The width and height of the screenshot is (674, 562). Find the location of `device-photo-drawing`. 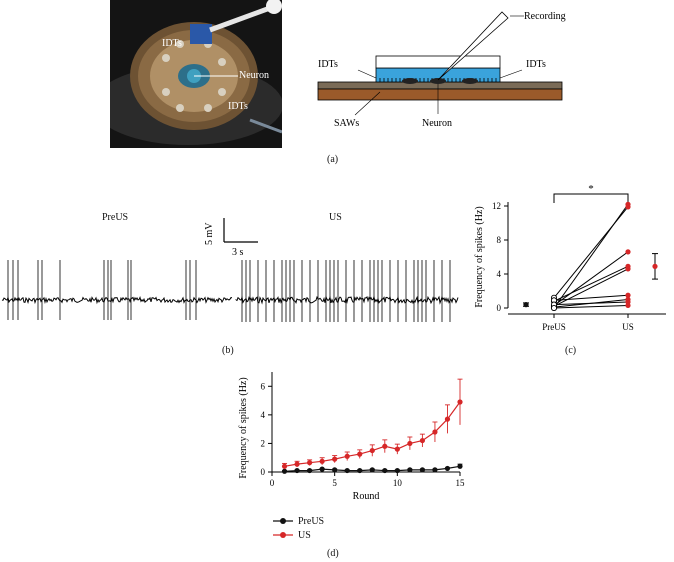

device-photo-drawing is located at coordinates (196, 74).